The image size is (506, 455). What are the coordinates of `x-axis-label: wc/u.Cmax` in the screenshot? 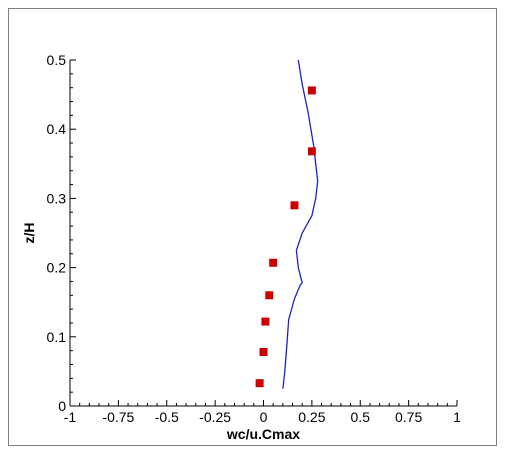 It's located at (263, 434).